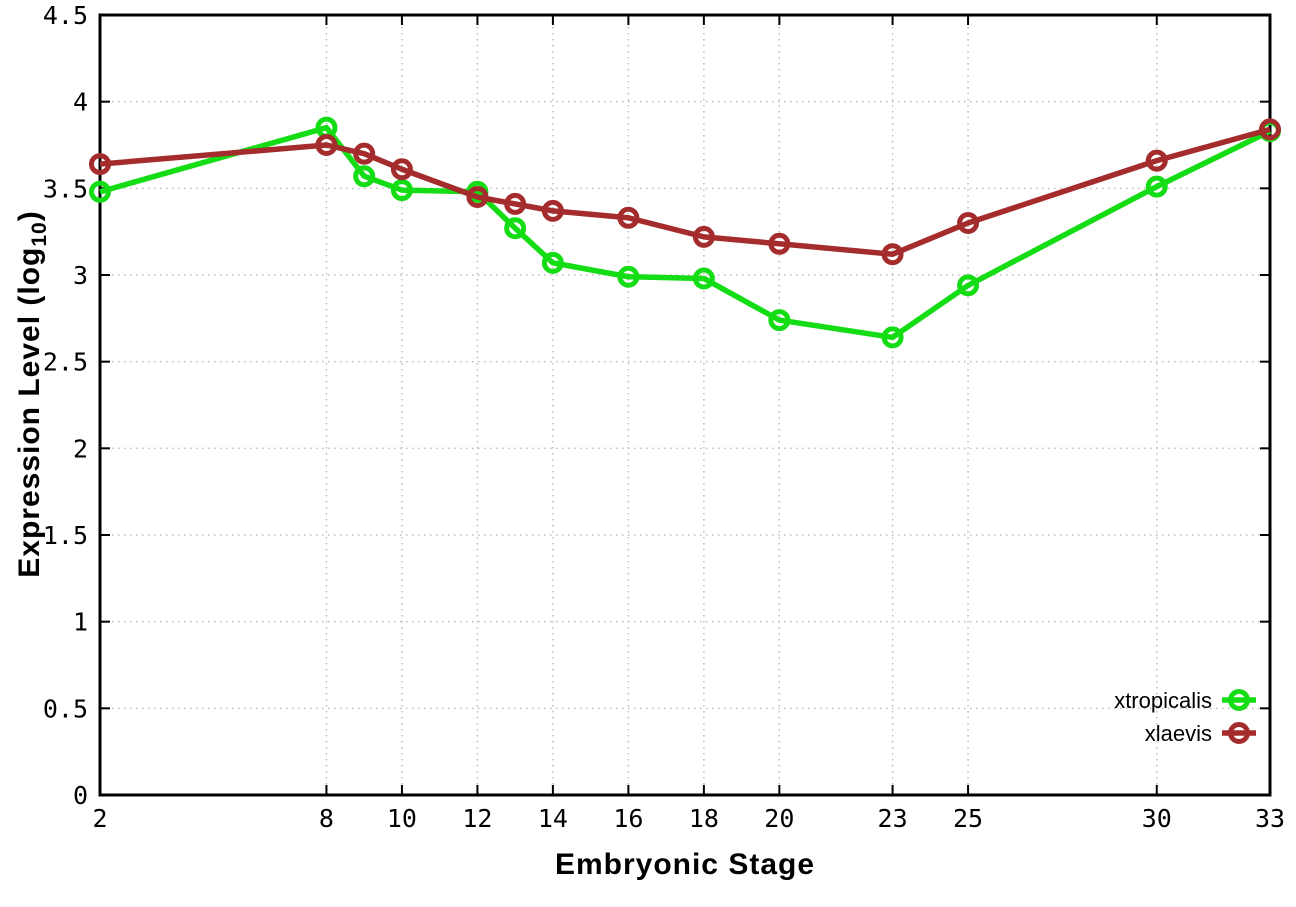 The width and height of the screenshot is (1296, 907). What do you see at coordinates (1157, 818) in the screenshot?
I see `x-tick-label: 30` at bounding box center [1157, 818].